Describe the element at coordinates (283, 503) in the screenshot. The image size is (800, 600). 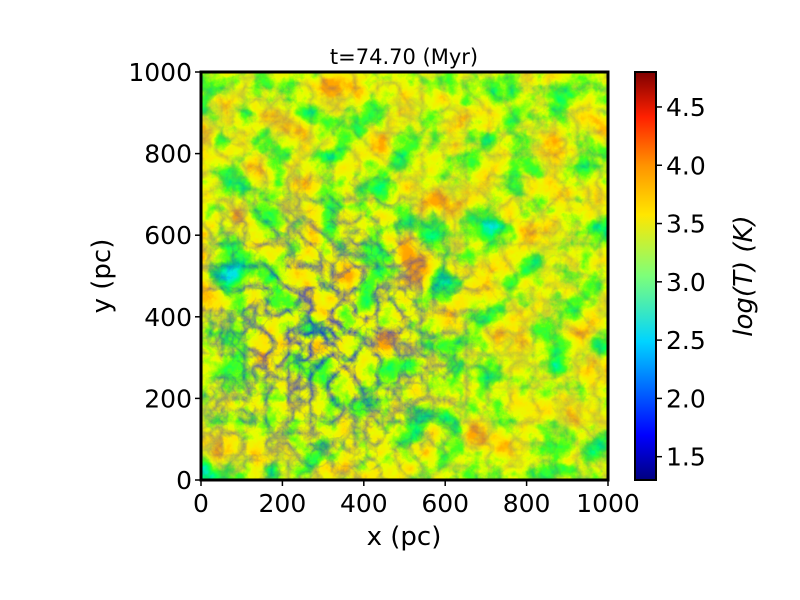
I see `x-tick-label: 200` at that location.